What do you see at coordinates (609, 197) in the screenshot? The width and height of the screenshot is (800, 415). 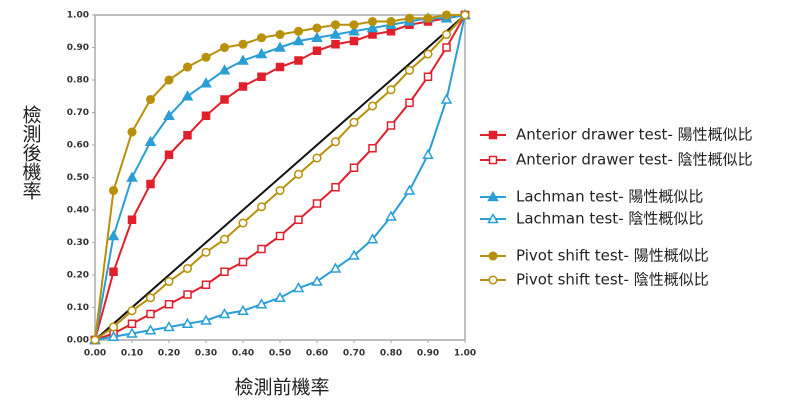 I see `legend-label: Lachman test- 陽性概似比` at bounding box center [609, 197].